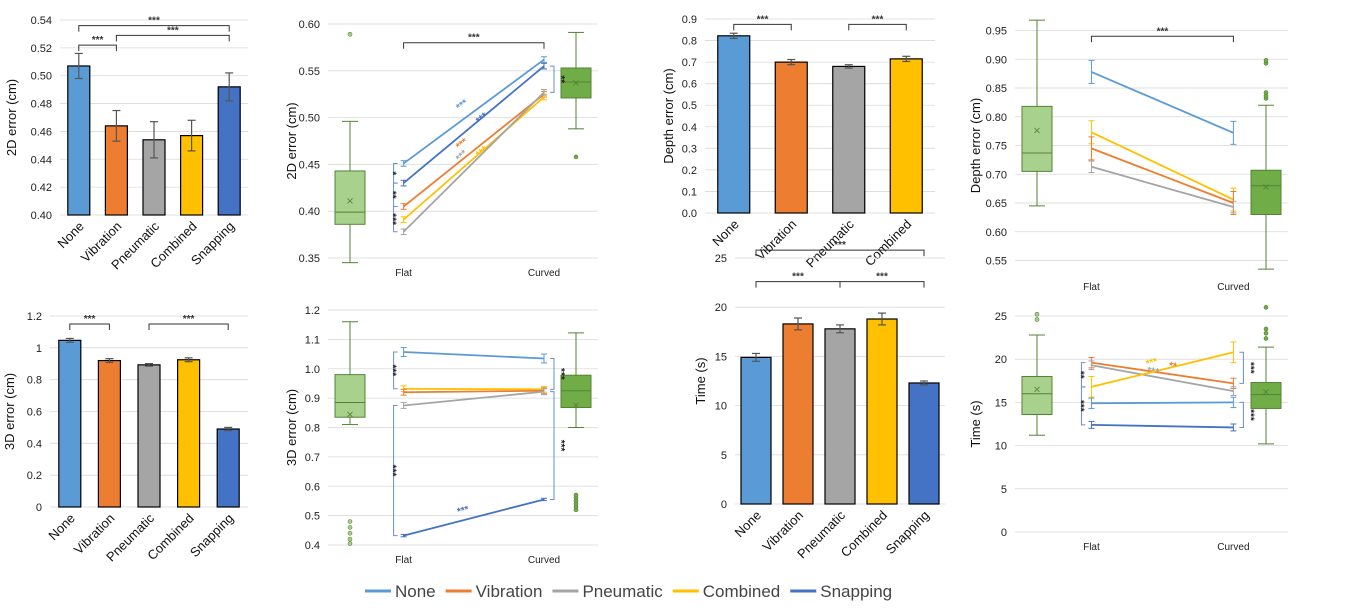 This screenshot has height=609, width=1353. What do you see at coordinates (309, 212) in the screenshot?
I see `y-tick-label: 0.40` at bounding box center [309, 212].